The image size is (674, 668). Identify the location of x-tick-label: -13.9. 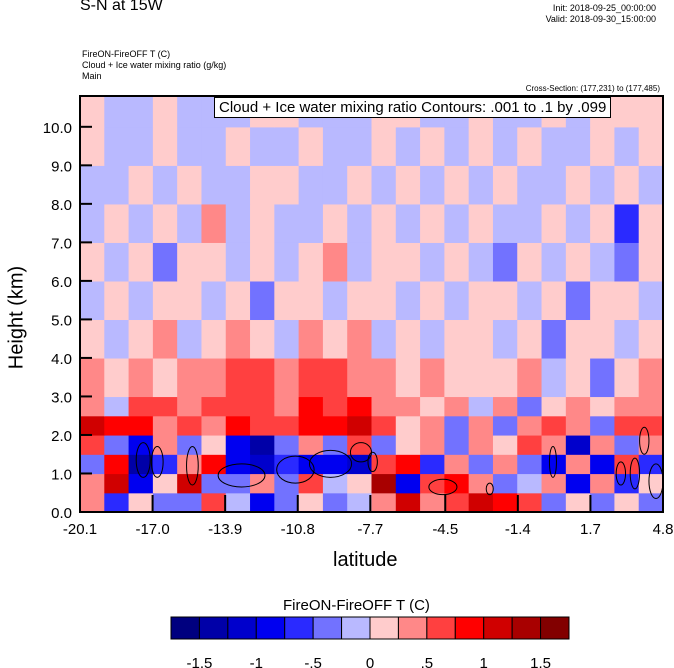
(225, 529).